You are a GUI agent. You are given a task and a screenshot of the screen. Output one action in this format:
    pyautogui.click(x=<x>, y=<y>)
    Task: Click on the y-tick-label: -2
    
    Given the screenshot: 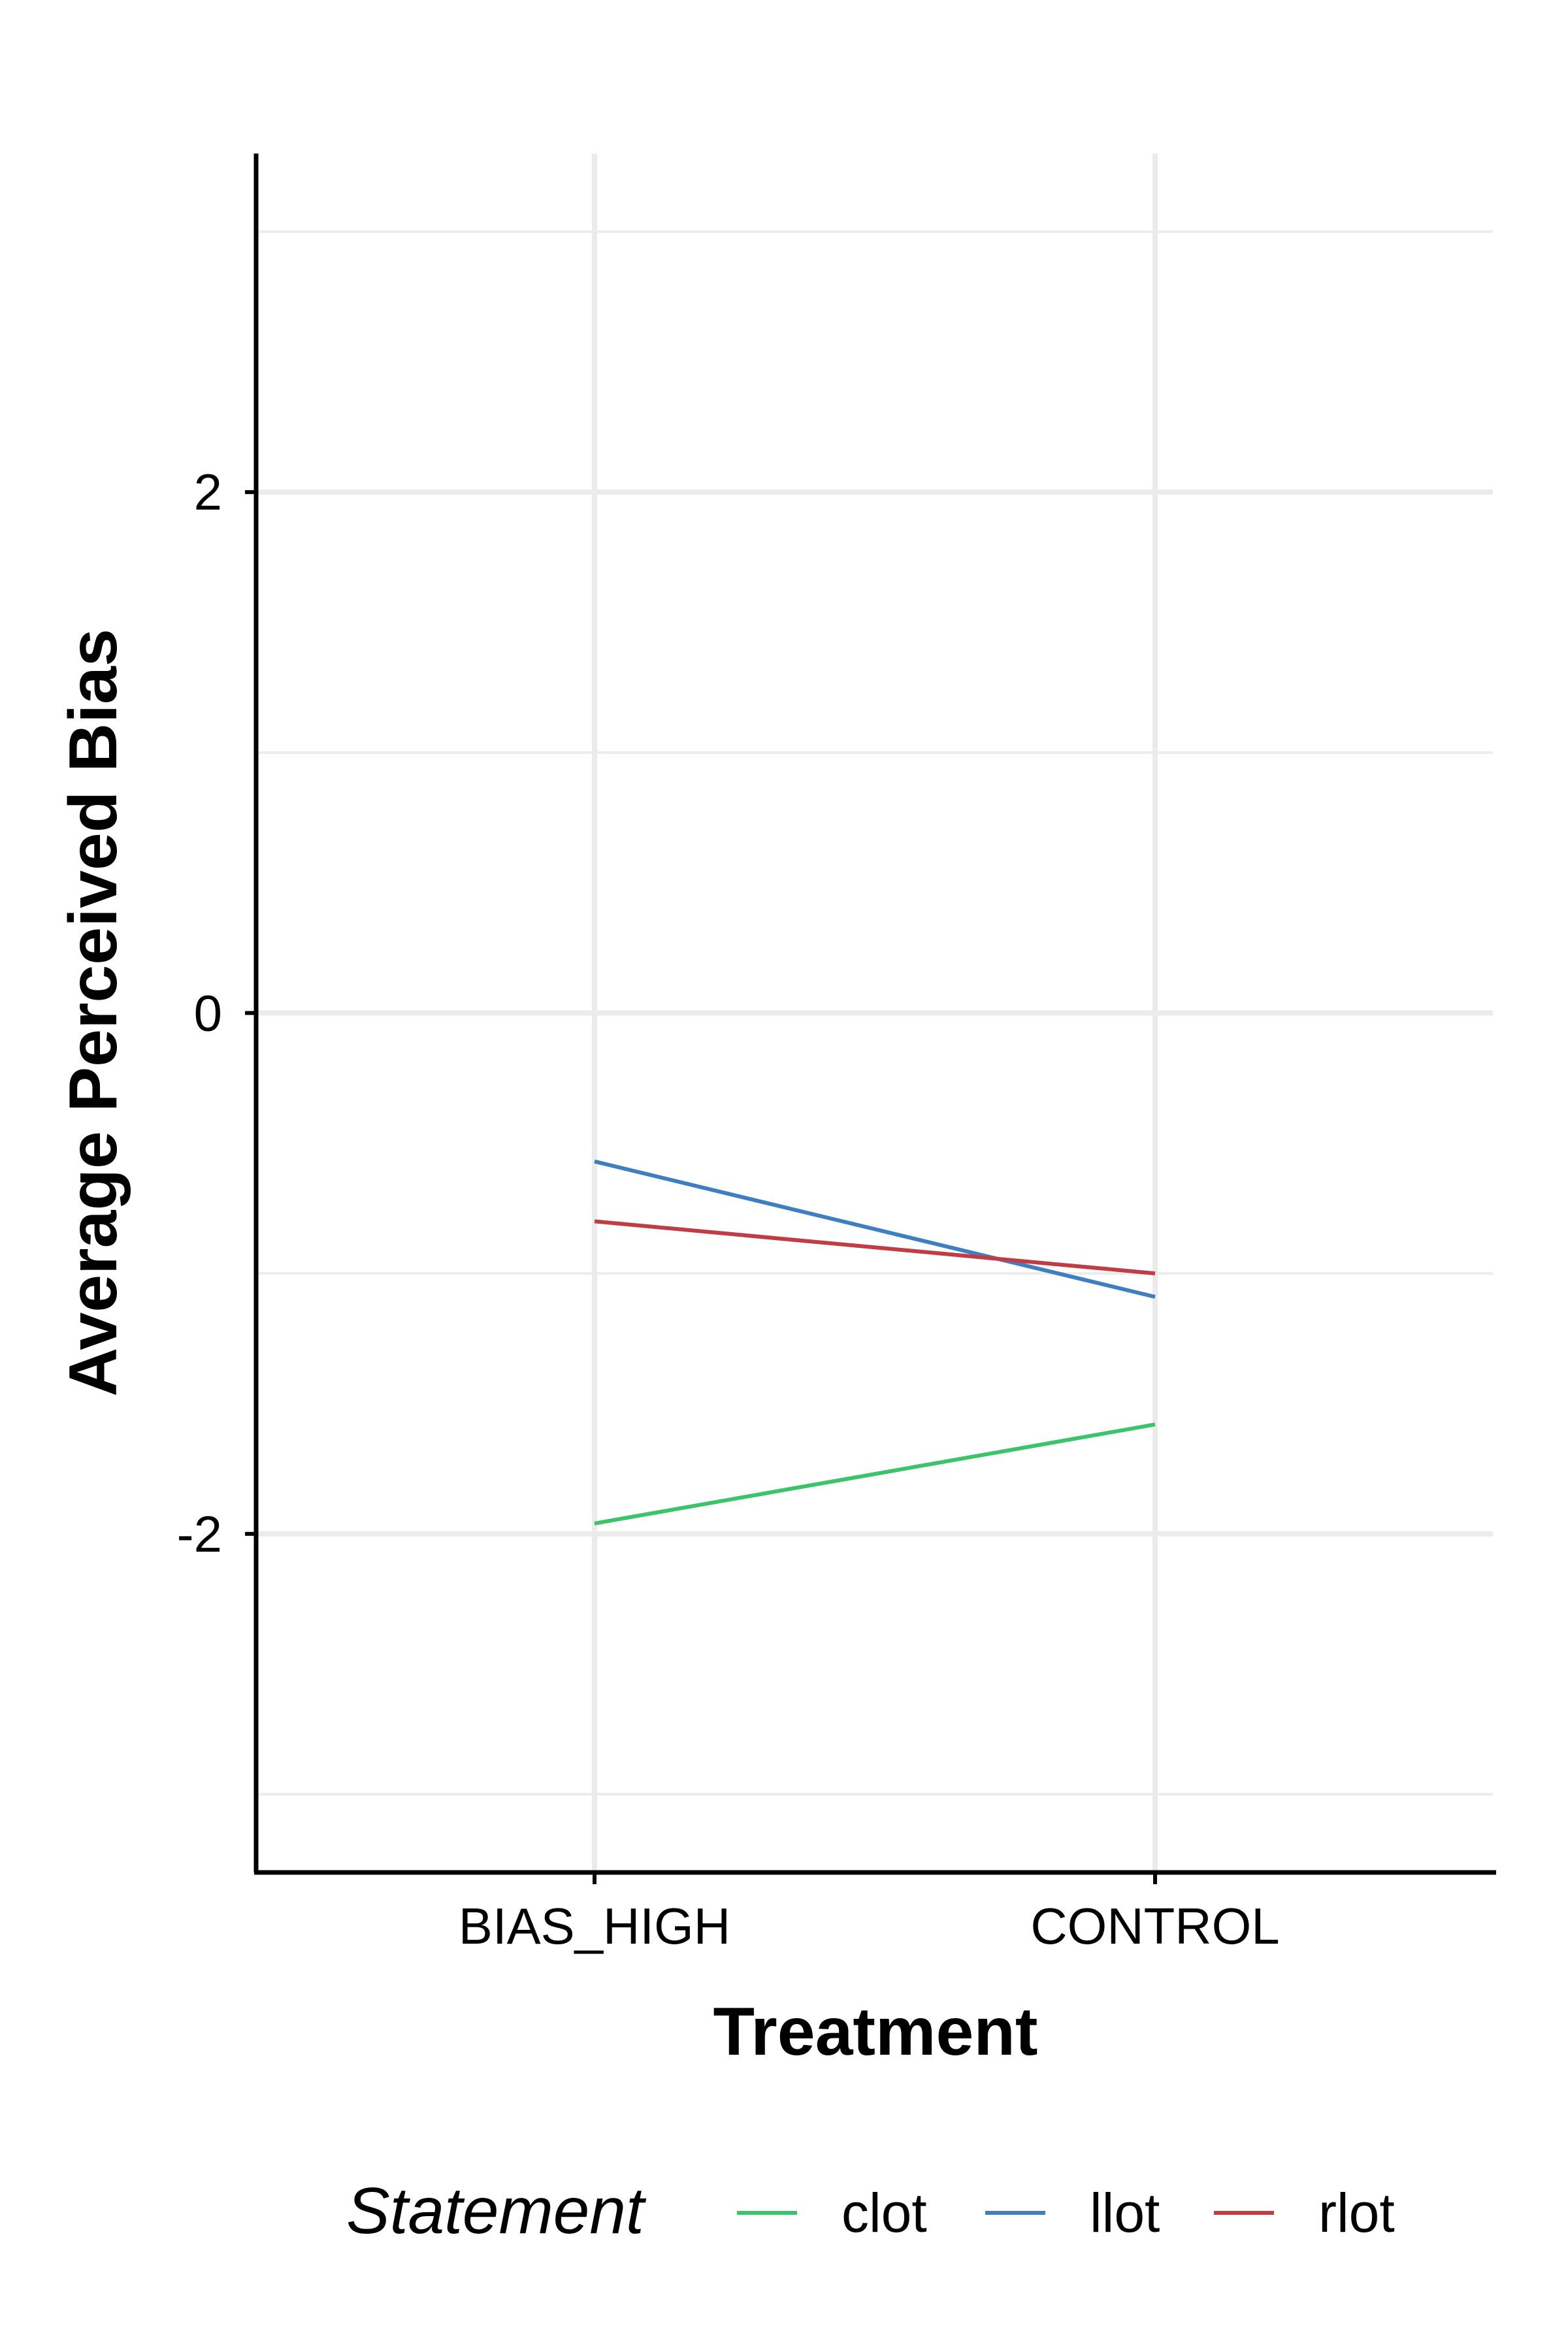 What is the action you would take?
    pyautogui.click(x=199, y=1534)
    